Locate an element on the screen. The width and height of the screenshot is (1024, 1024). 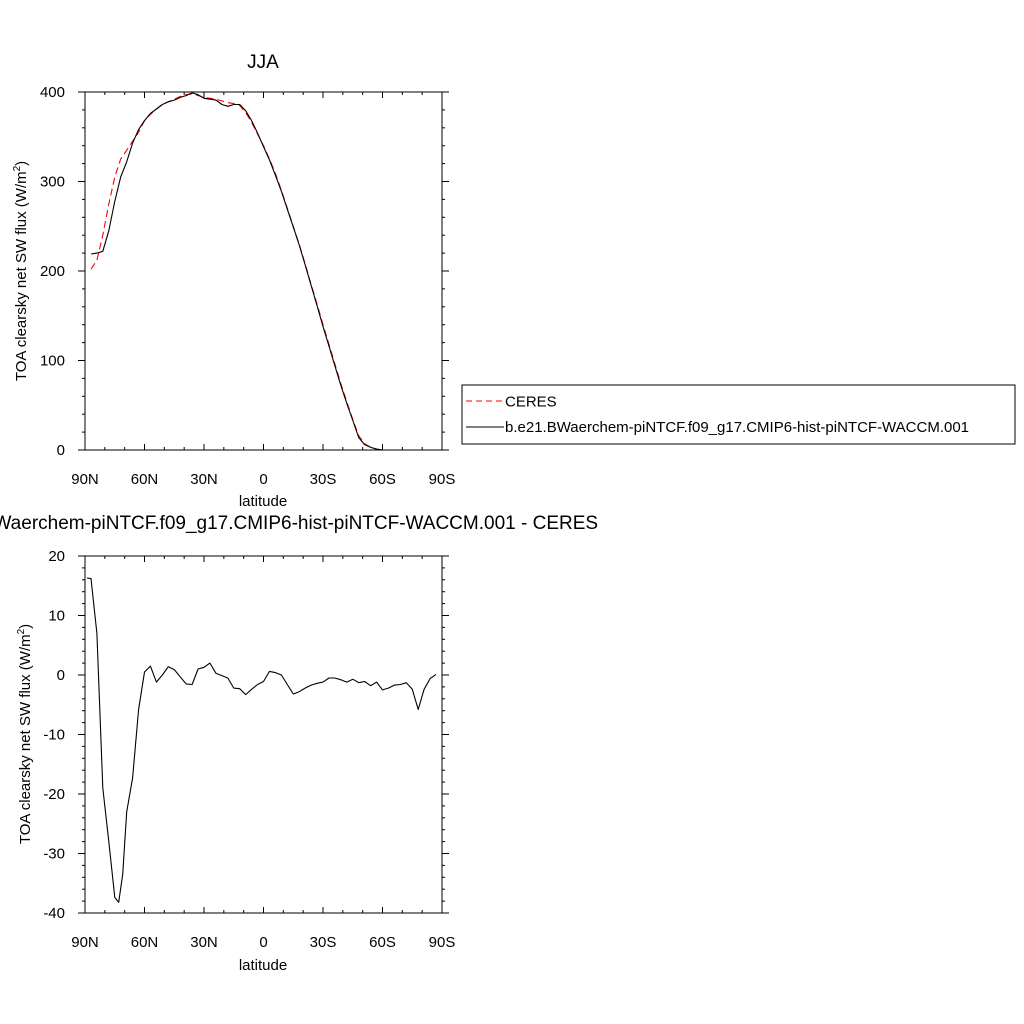
top-y-tick-label: 400 is located at coordinates (52, 92).